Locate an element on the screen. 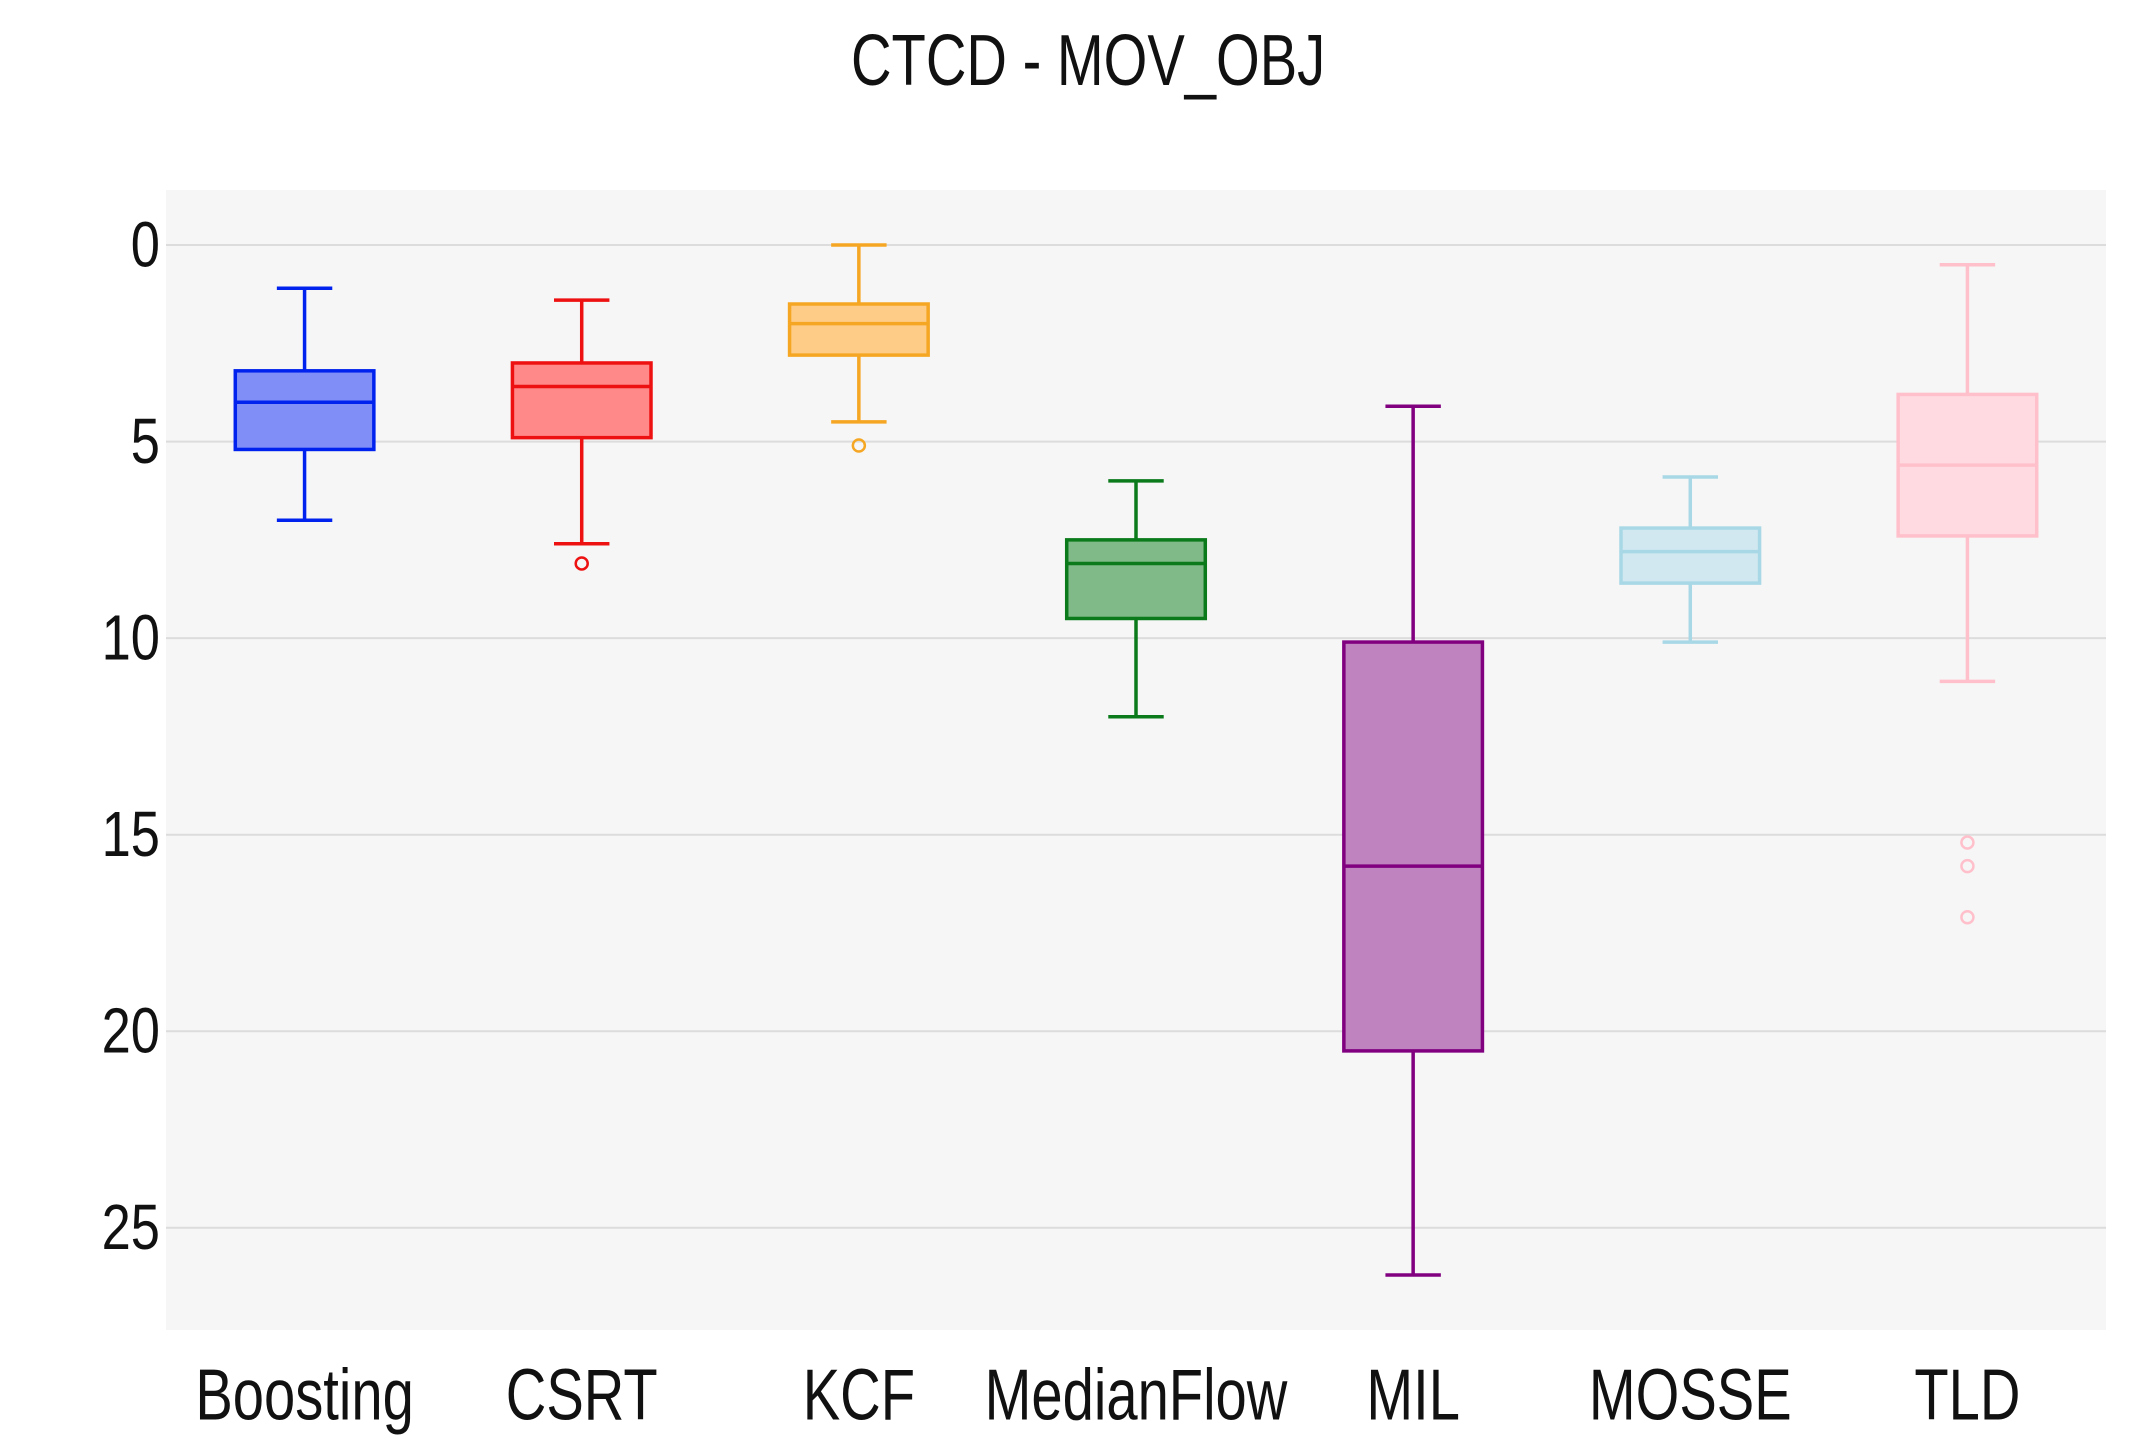  y-axis: 0 5 10 15 20 25 is located at coordinates (131, 736).